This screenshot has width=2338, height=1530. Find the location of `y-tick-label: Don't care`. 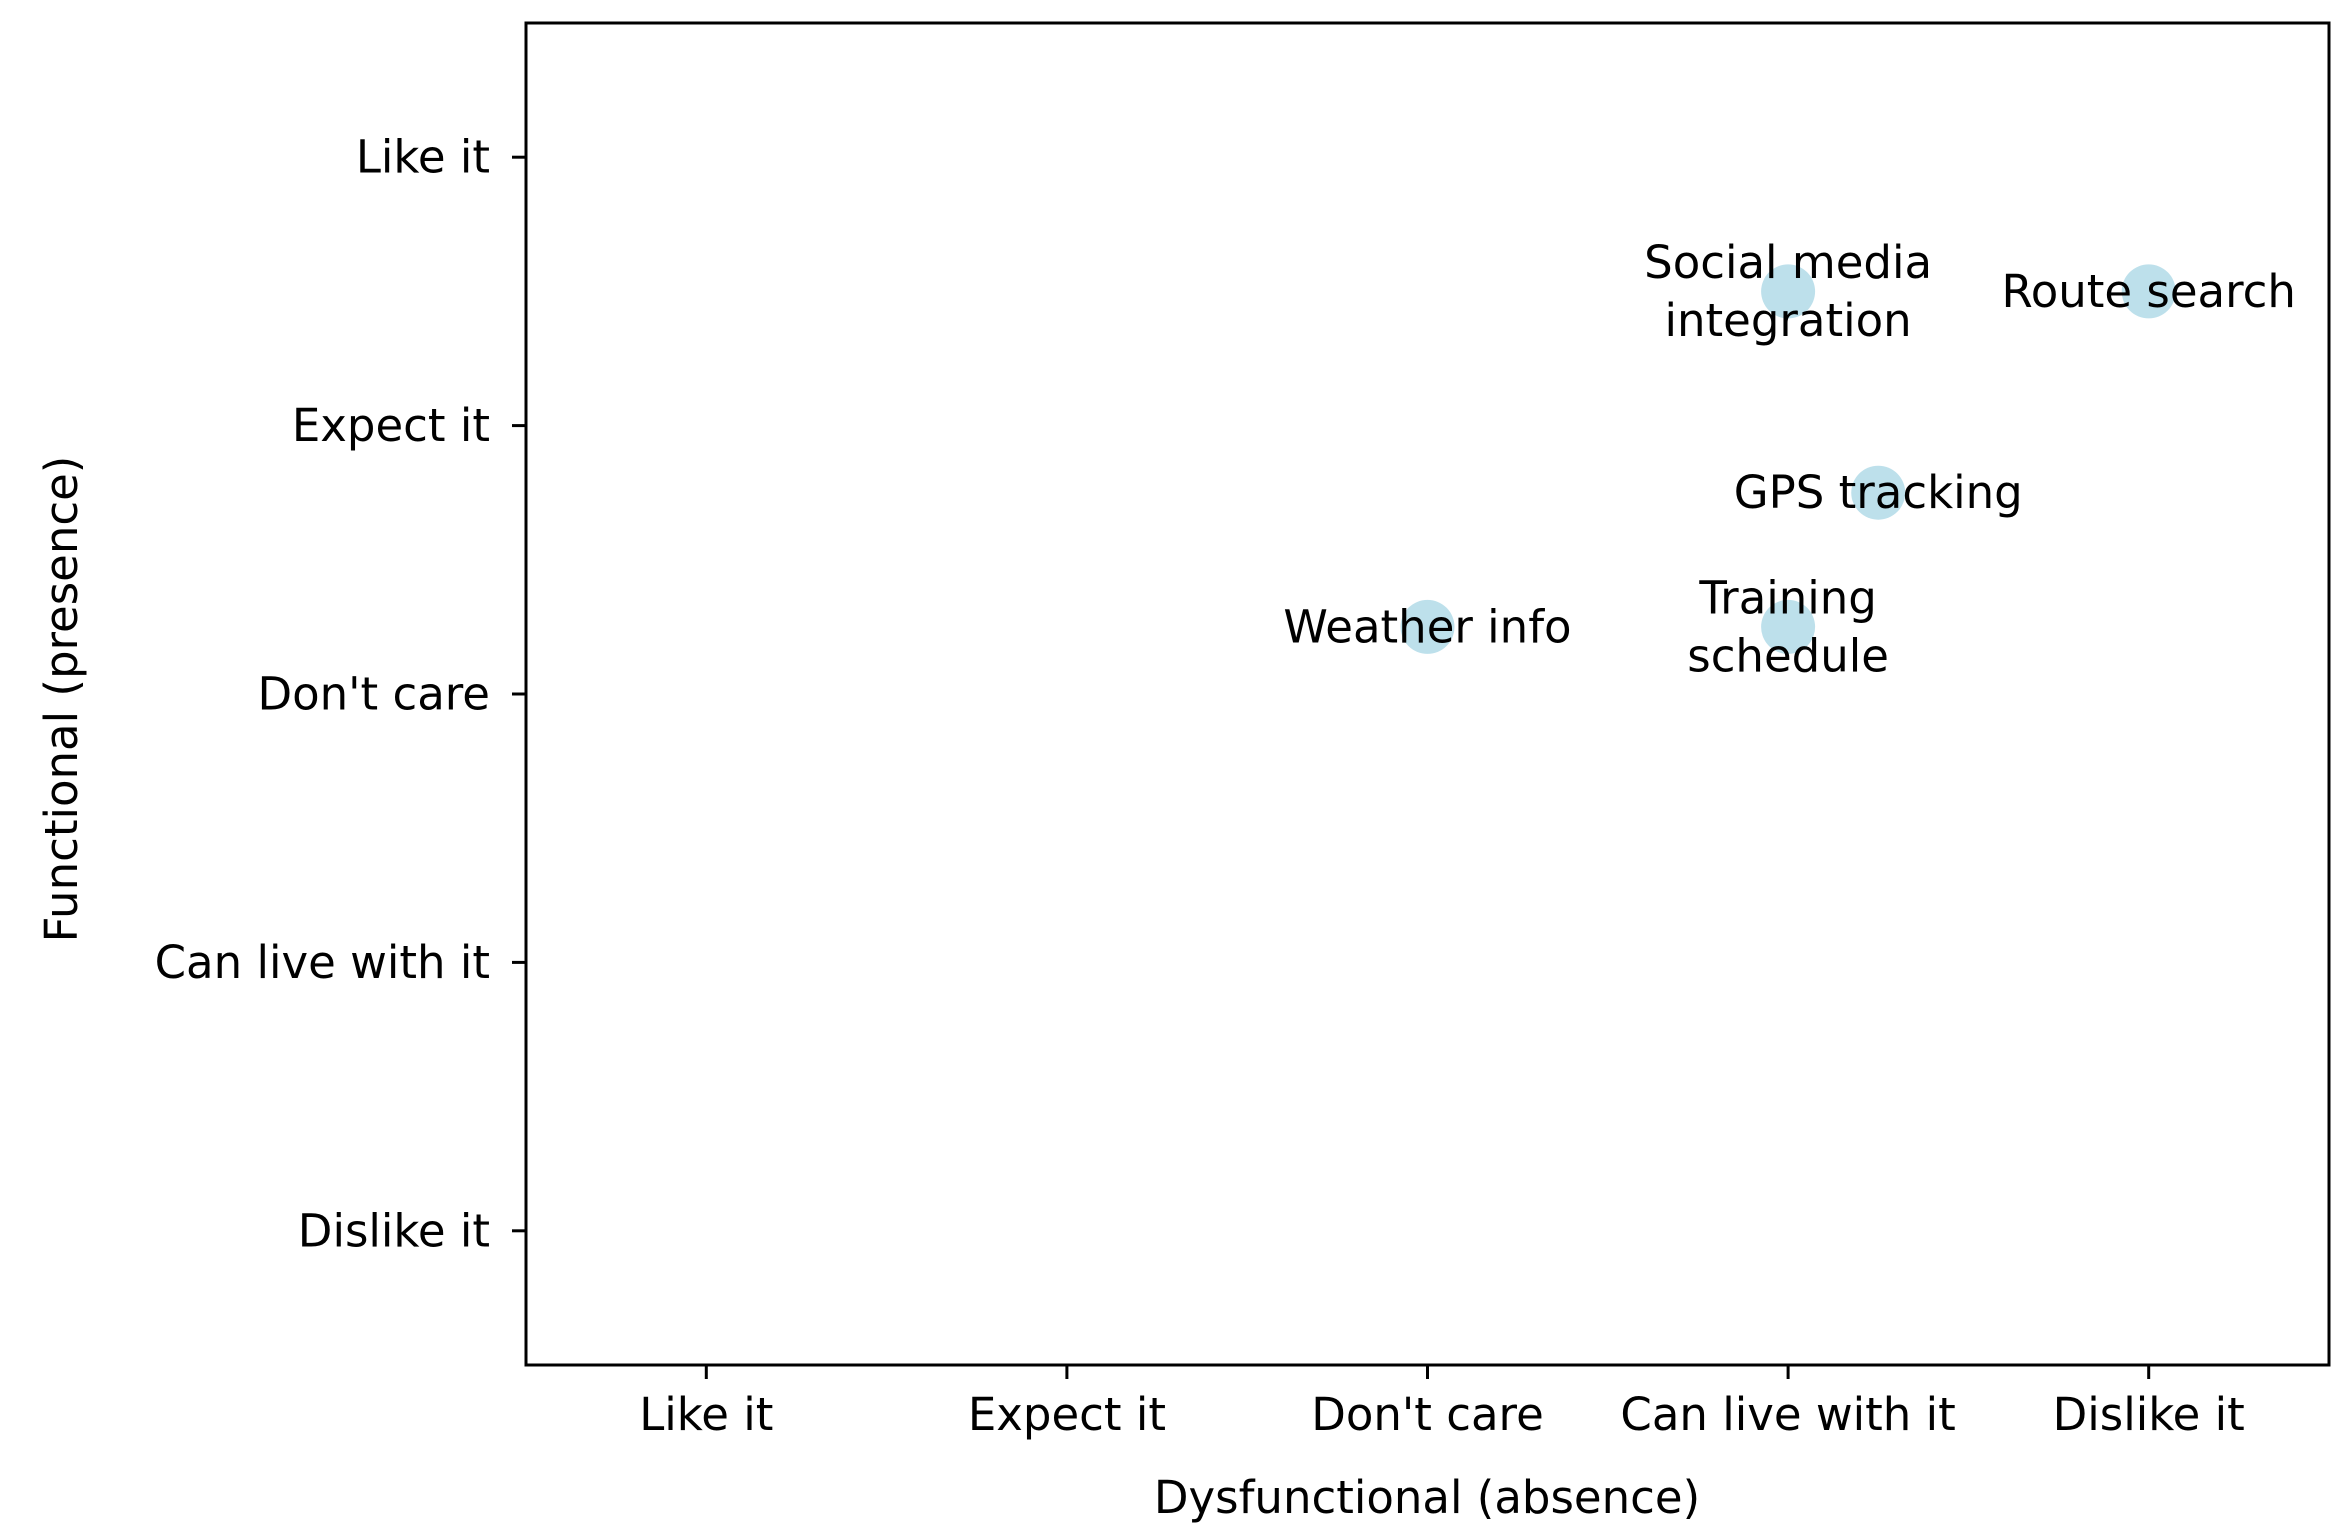

y-tick-label: Don't care is located at coordinates (373, 694).